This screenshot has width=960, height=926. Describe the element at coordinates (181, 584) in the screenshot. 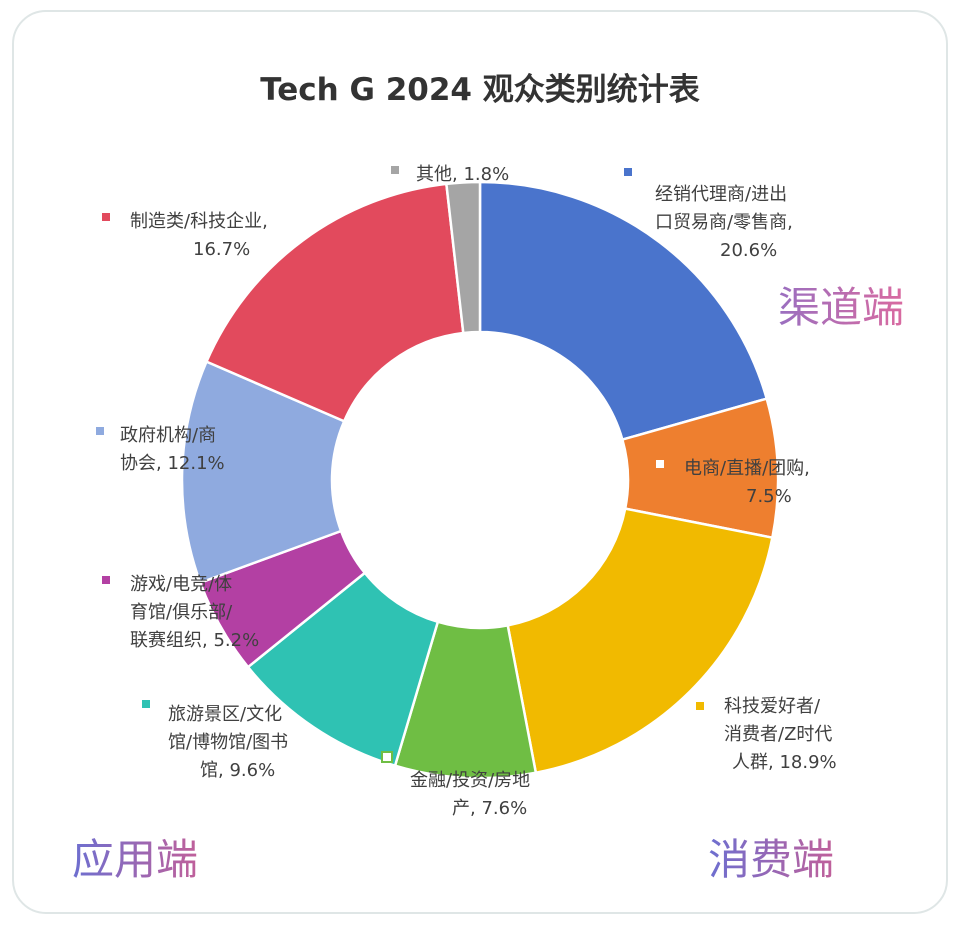

I see `slice-label-6-line-1: 游戏/电竞/体` at that location.